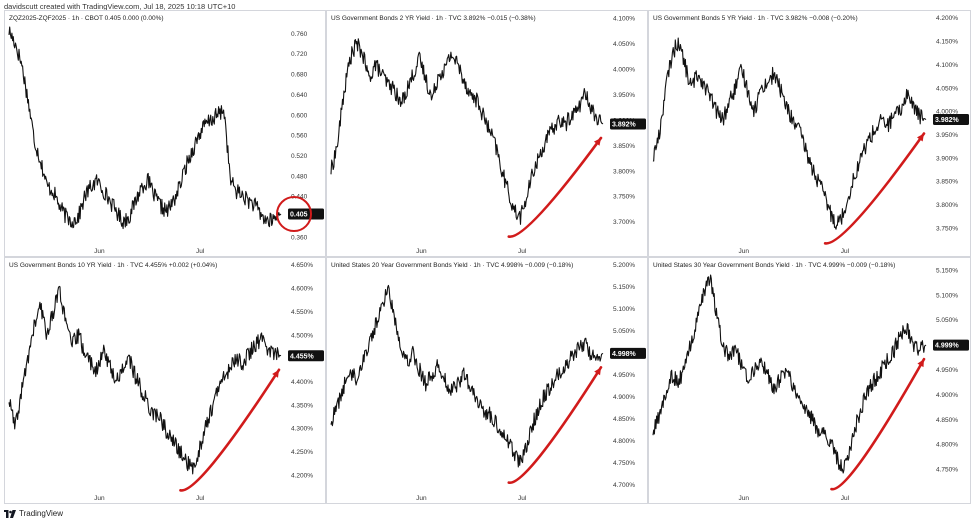 This screenshot has height=521, width=975. I want to click on y-tick-label: 4.600%, so click(302, 289).